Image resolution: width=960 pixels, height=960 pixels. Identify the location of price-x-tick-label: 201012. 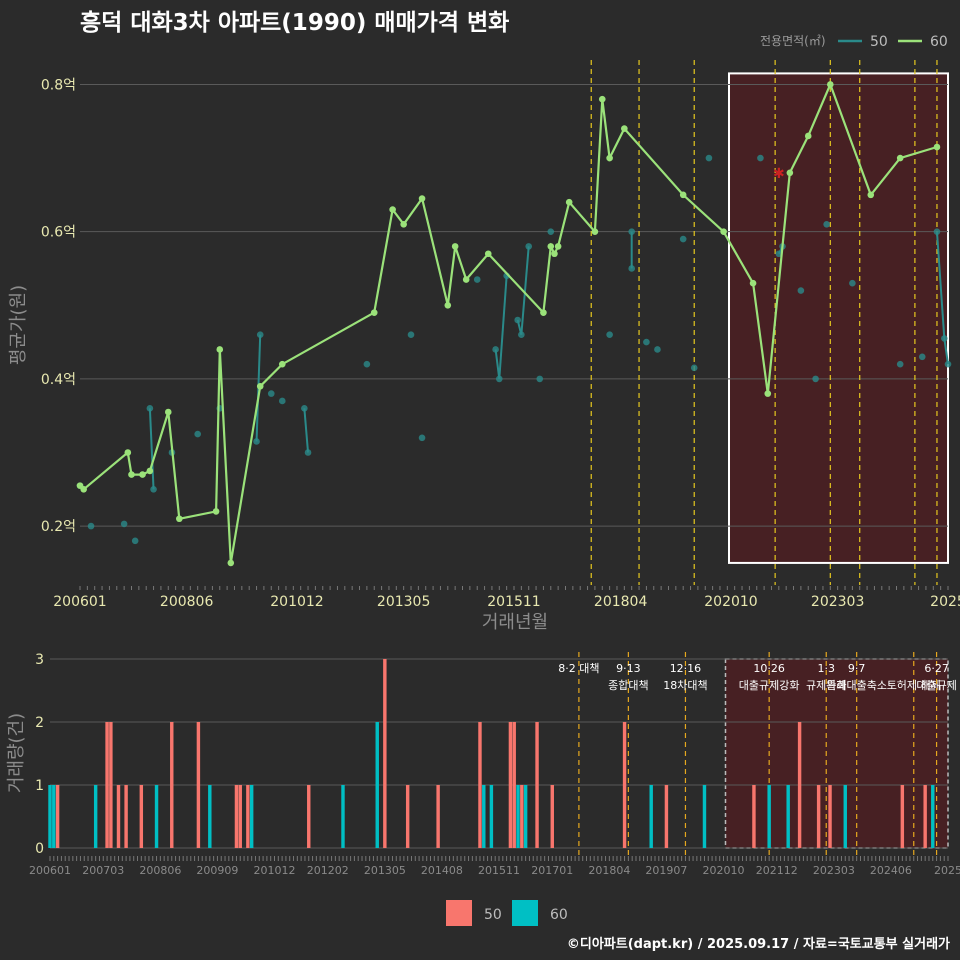
(296, 602).